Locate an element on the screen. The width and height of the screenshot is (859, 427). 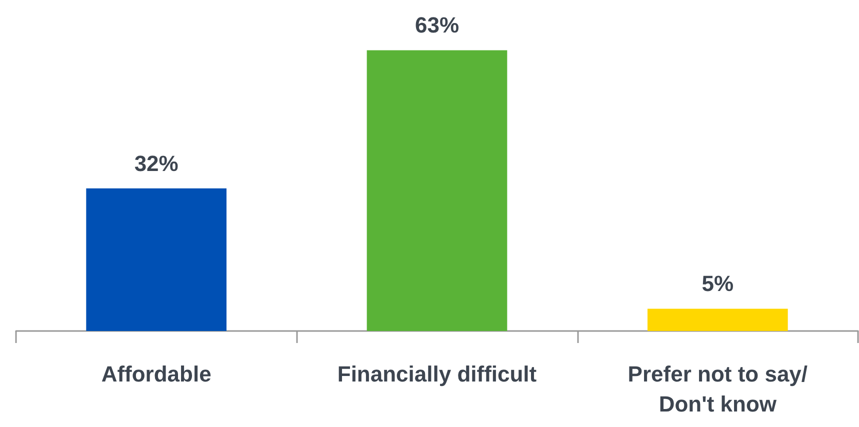
x-tick-label: Affordable is located at coordinates (156, 374).